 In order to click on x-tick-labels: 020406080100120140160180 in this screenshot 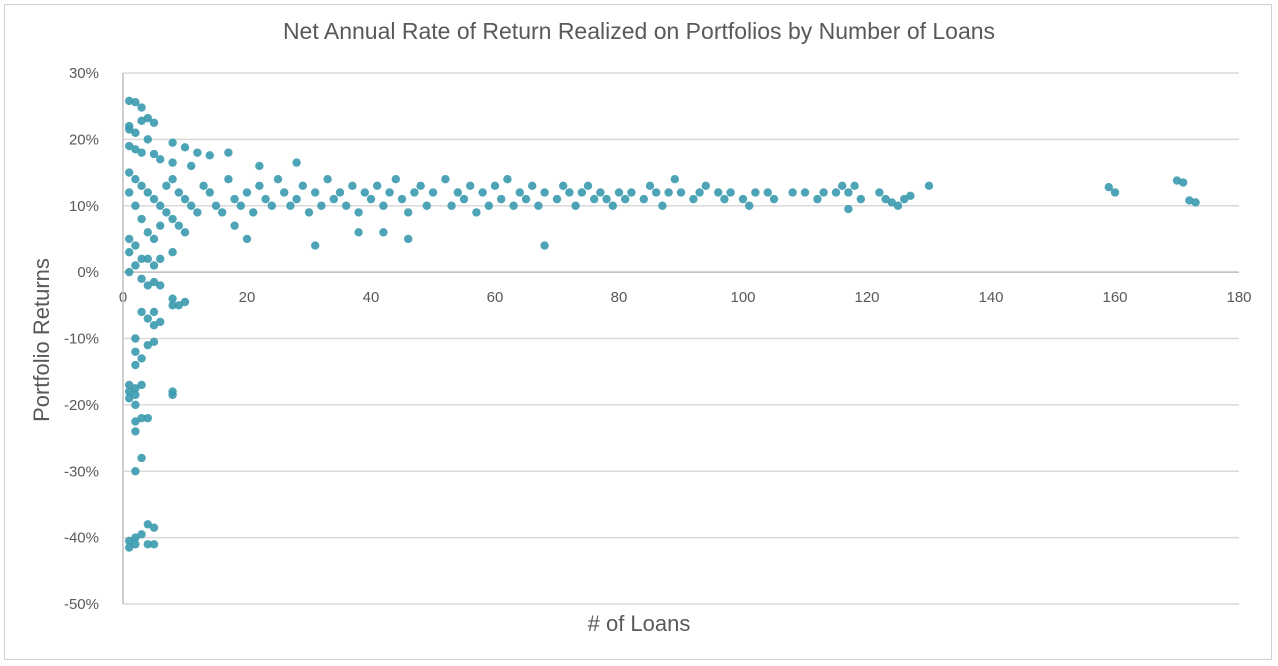, I will do `click(685, 297)`.